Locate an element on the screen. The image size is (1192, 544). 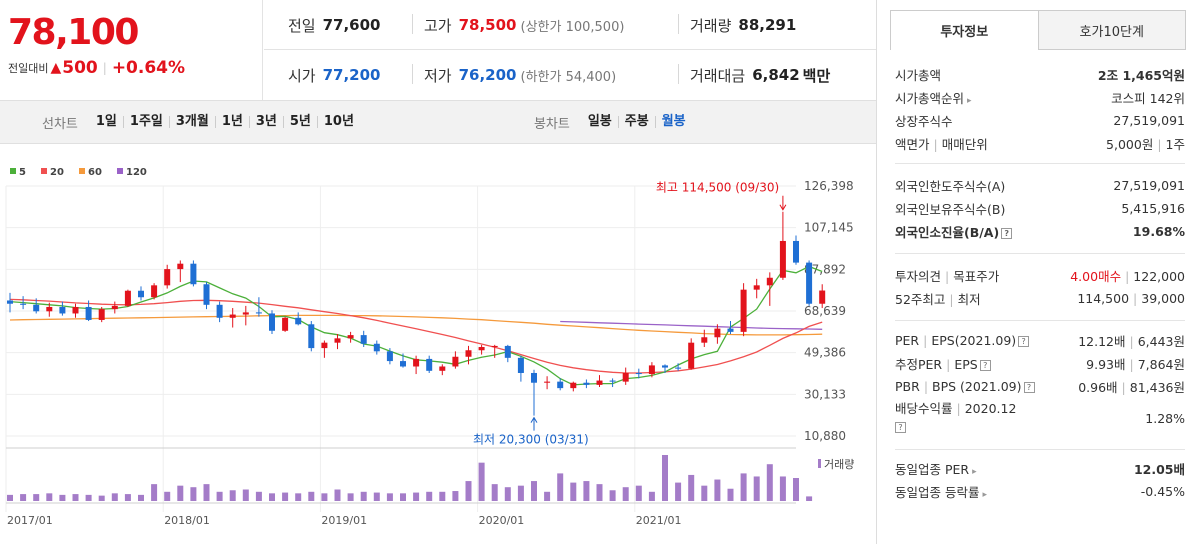
par-value: 5,000원 is located at coordinates (1130, 144).